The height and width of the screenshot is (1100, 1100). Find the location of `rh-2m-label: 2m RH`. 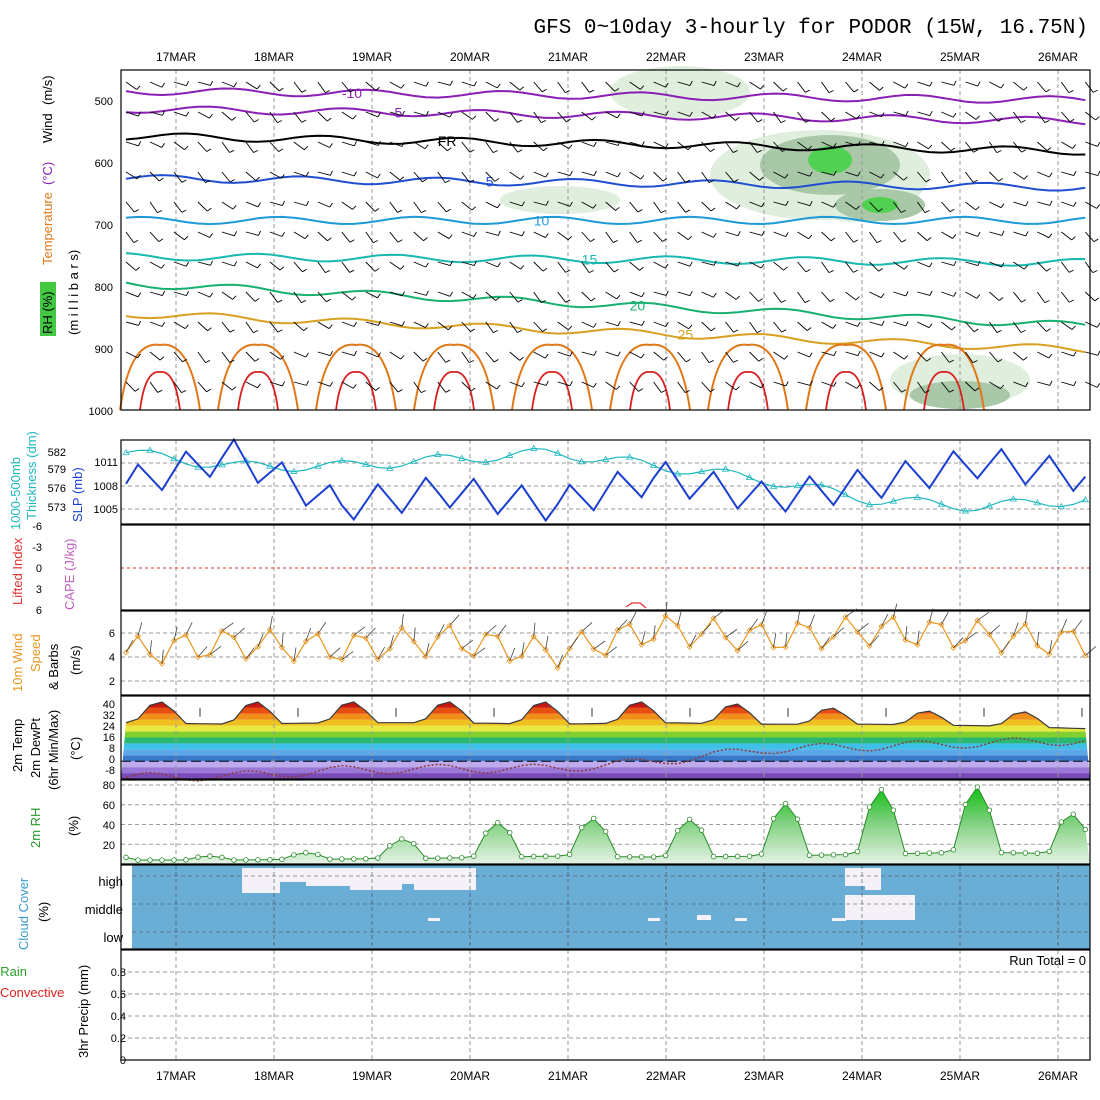

rh-2m-label: 2m RH is located at coordinates (35, 828).